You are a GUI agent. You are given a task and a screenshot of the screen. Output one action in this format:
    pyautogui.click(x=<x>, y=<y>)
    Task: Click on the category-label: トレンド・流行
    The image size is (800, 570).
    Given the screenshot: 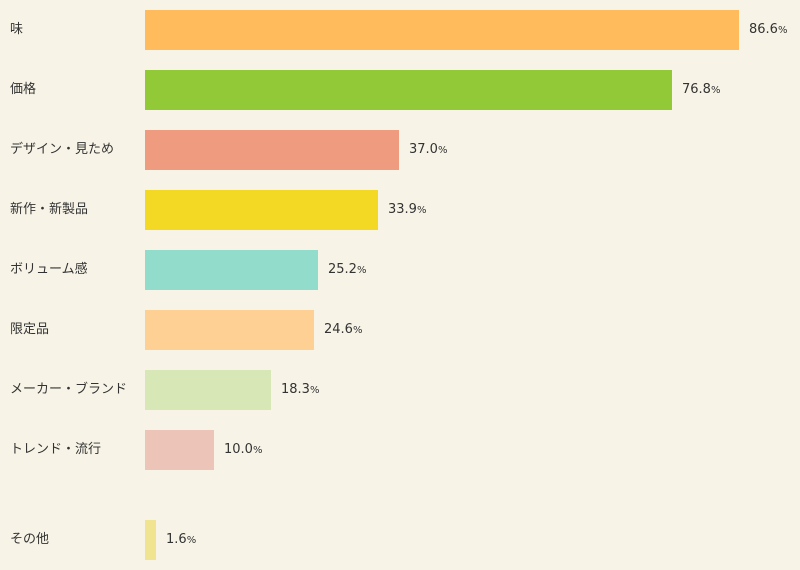 What is the action you would take?
    pyautogui.click(x=56, y=449)
    